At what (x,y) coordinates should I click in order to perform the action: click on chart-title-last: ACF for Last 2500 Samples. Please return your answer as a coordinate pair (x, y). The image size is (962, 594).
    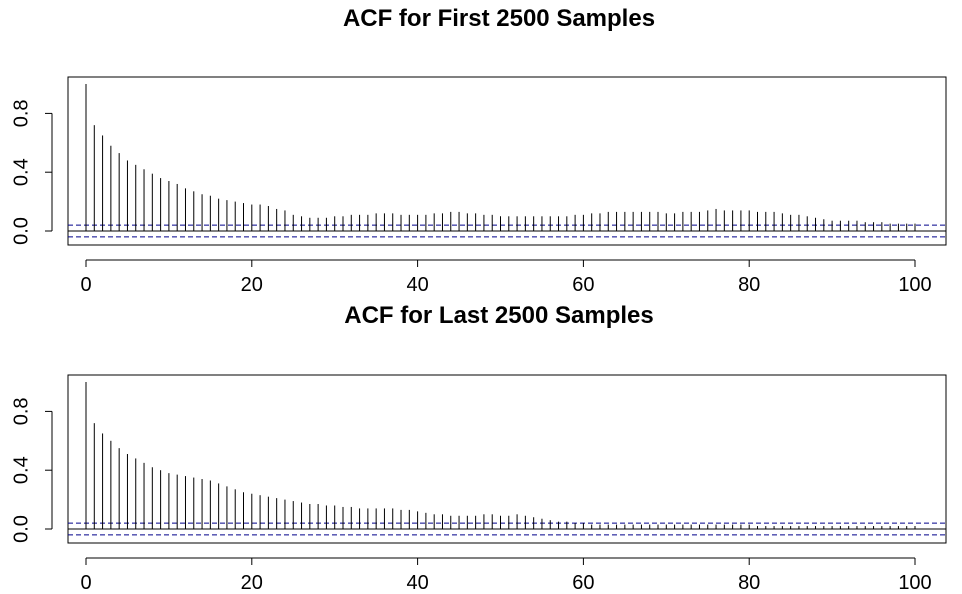
    Looking at the image, I should click on (498, 315).